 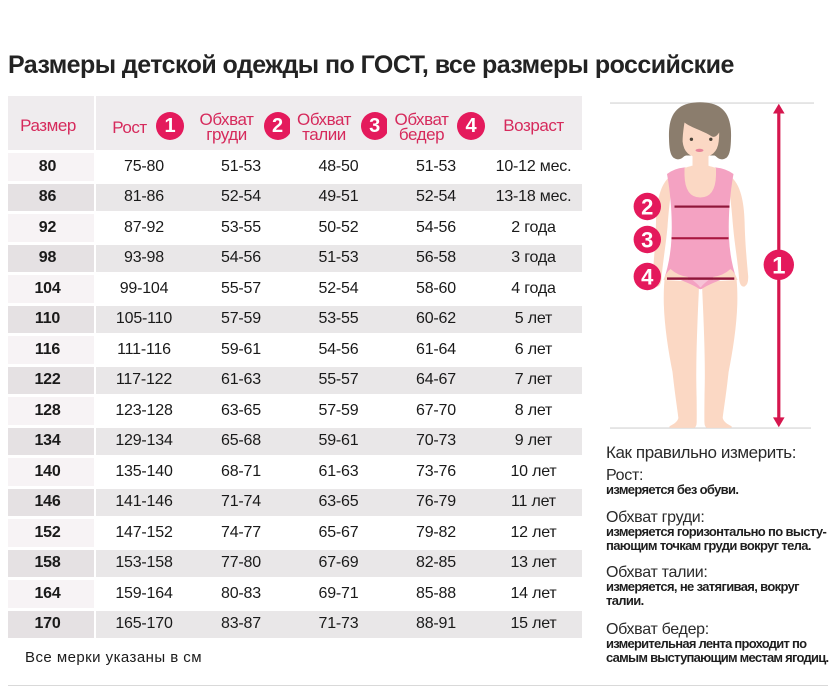 What do you see at coordinates (647, 240) in the screenshot?
I see `svg-text: 3` at bounding box center [647, 240].